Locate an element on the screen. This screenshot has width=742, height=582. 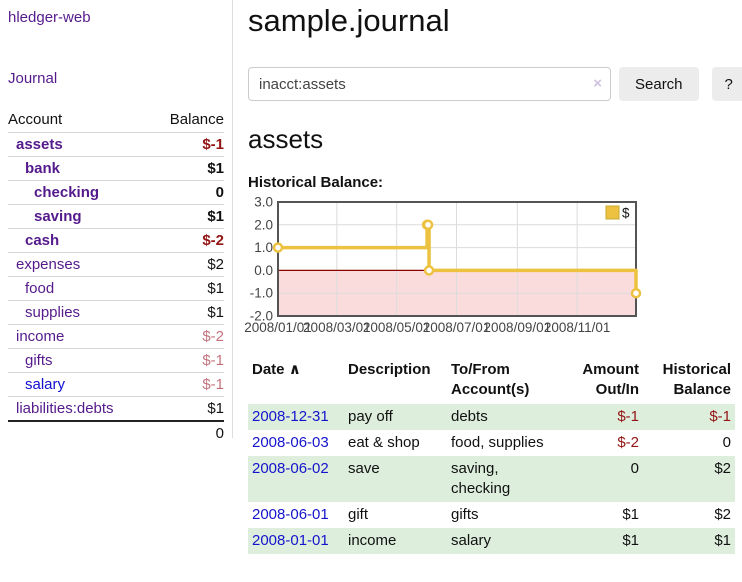
sidebar-account-assets: assets is located at coordinates (39, 144).